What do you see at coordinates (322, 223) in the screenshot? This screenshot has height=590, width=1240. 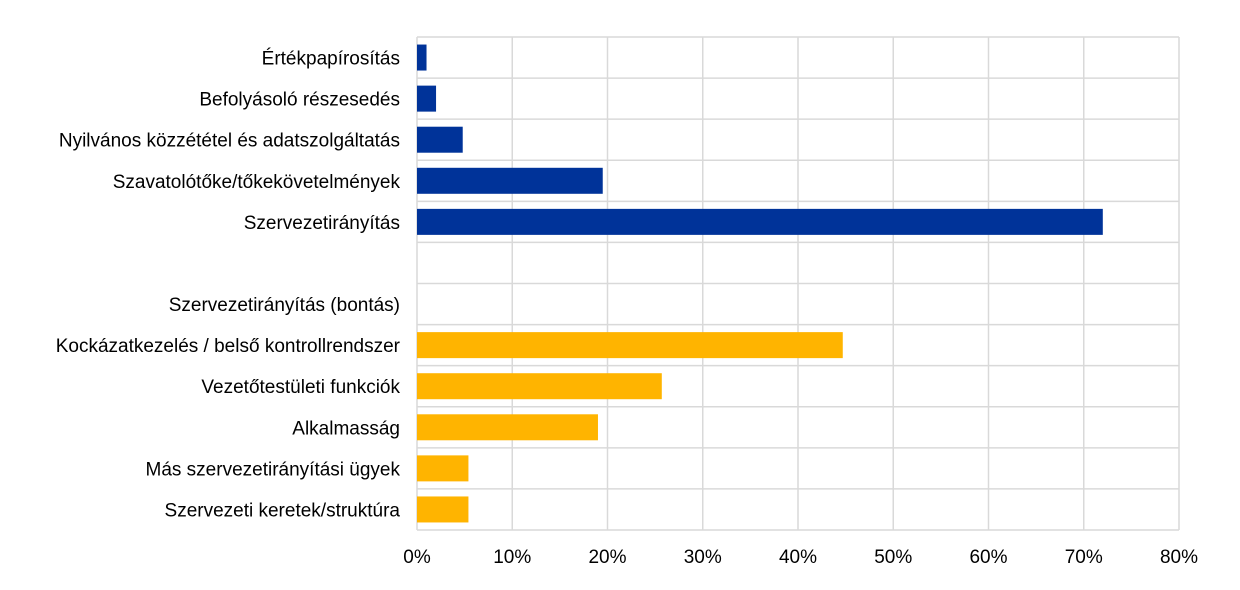 I see `category-label: Szervezetirányítás` at bounding box center [322, 223].